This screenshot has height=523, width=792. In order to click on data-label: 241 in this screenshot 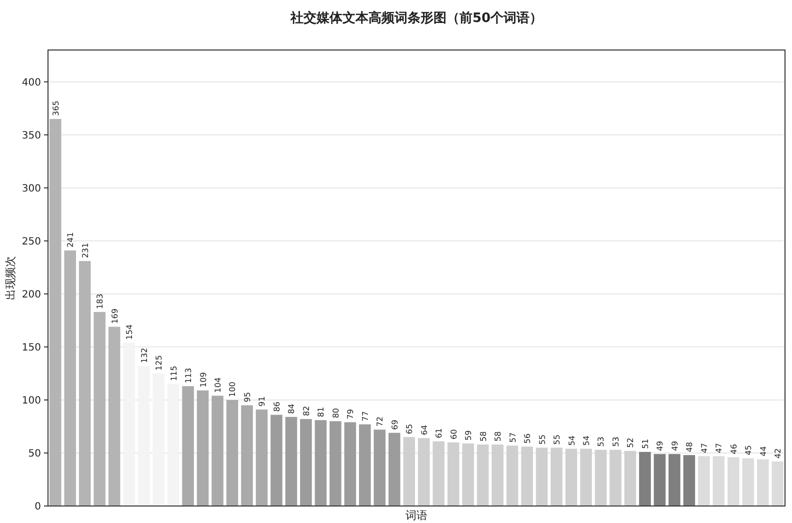, I will do `click(71, 240)`.